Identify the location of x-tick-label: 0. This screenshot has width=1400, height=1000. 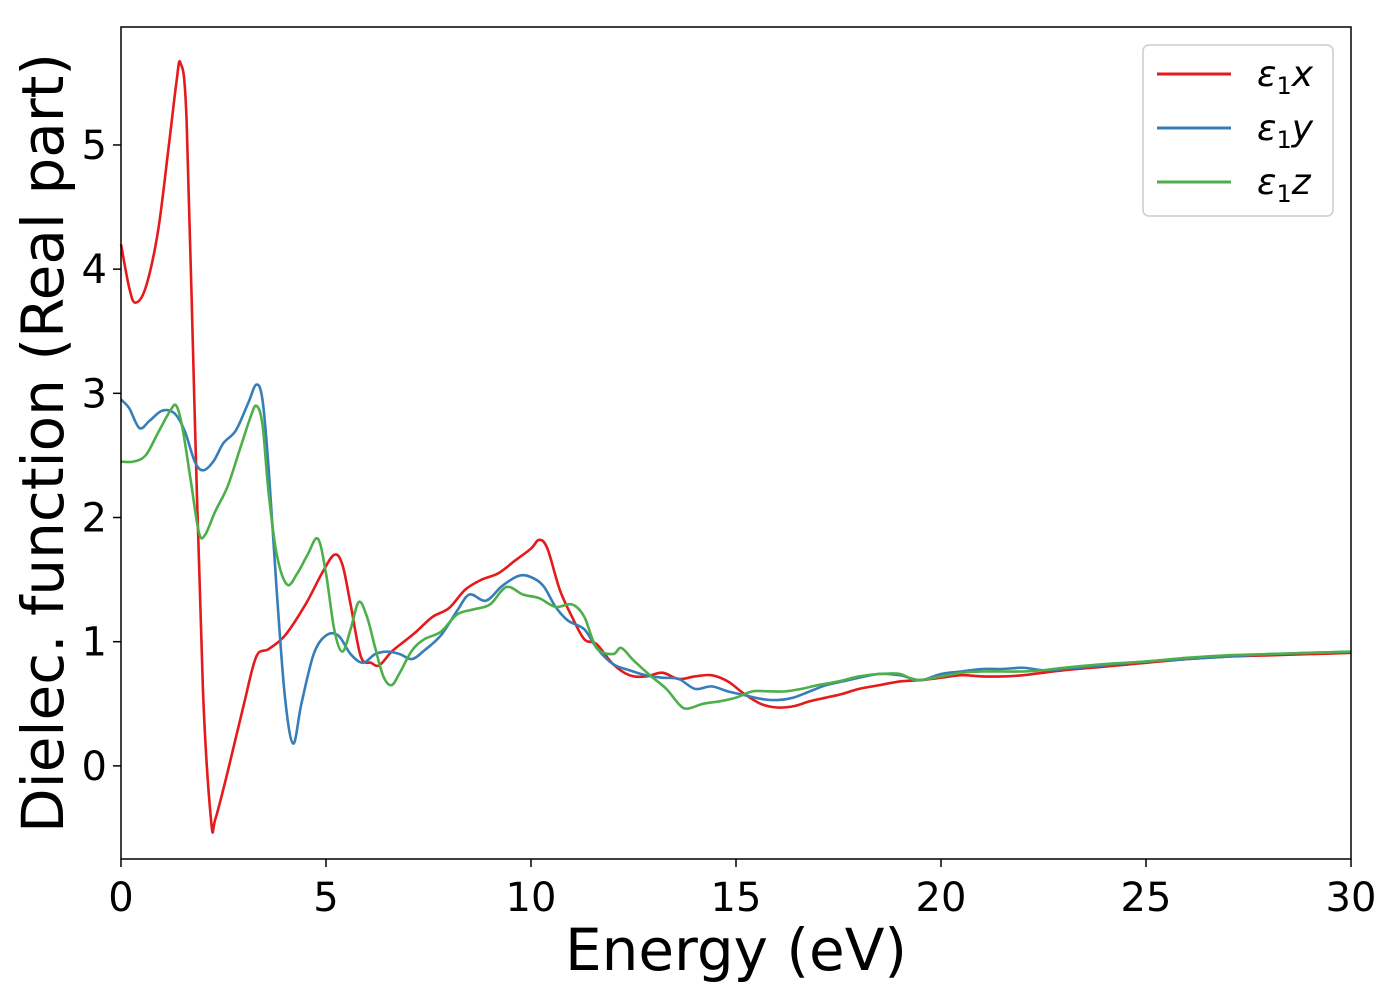
(120, 898).